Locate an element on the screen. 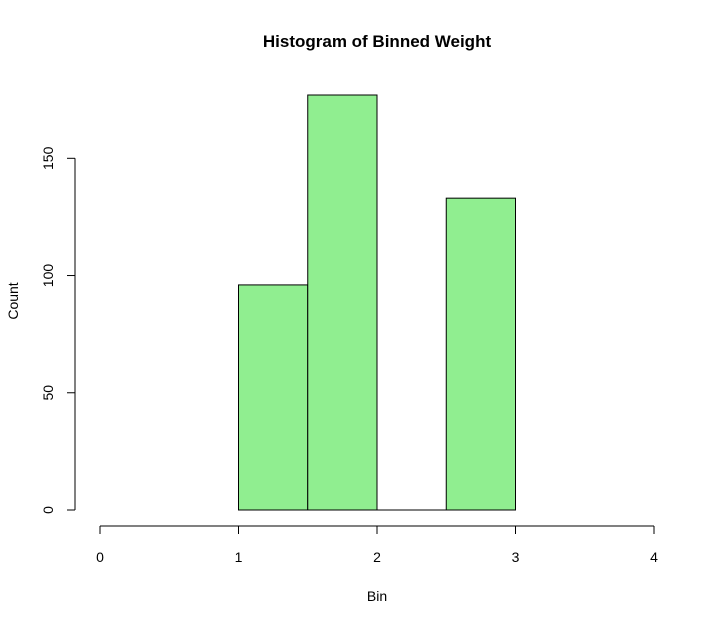  y-tick-label-1: 50 is located at coordinates (48, 393).